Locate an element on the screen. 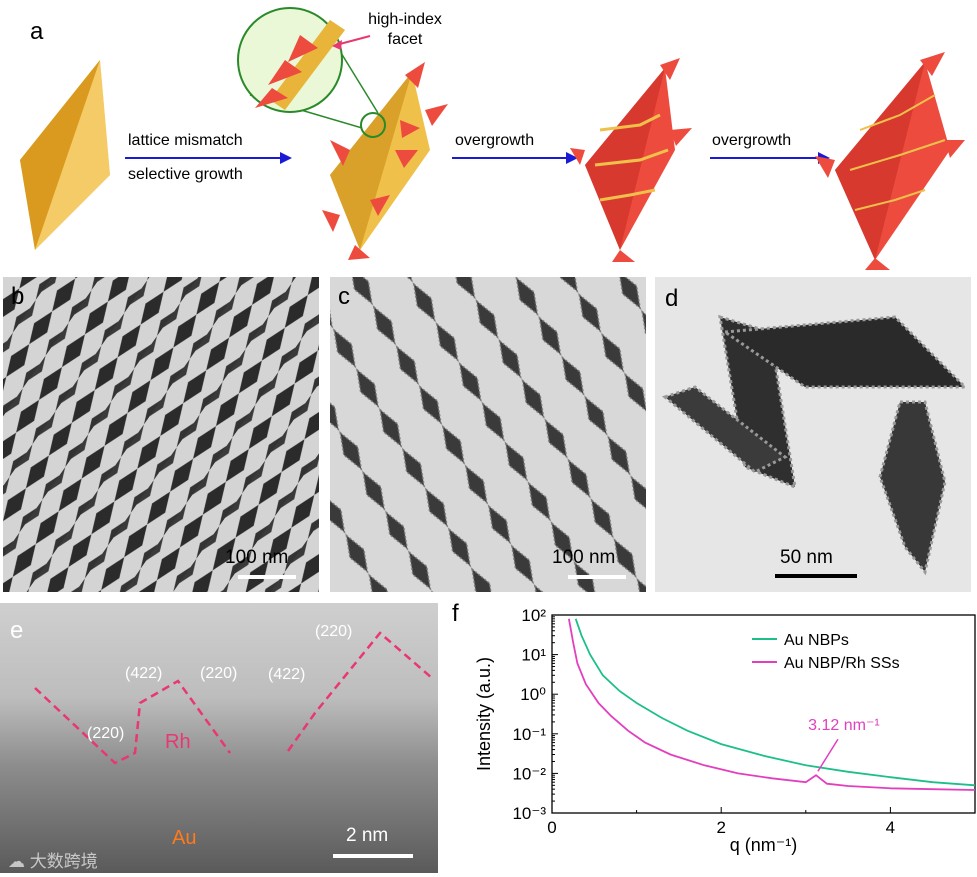 Image resolution: width=977 pixels, height=877 pixels. arrow-1-top-label: lattice mismatch is located at coordinates (185, 140).